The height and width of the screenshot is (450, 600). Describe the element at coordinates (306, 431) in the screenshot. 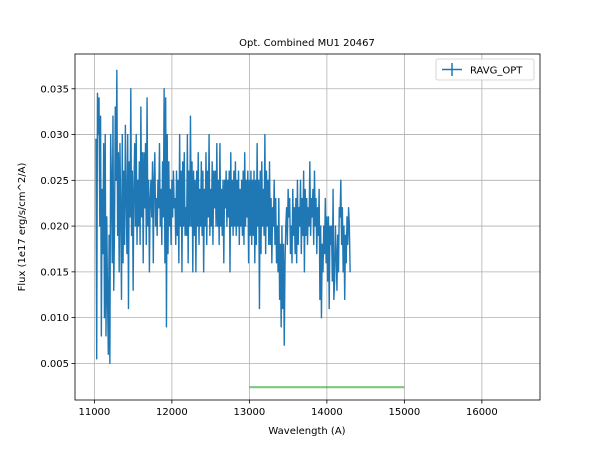

I see `x-axis-label: Wavelength (A)` at that location.